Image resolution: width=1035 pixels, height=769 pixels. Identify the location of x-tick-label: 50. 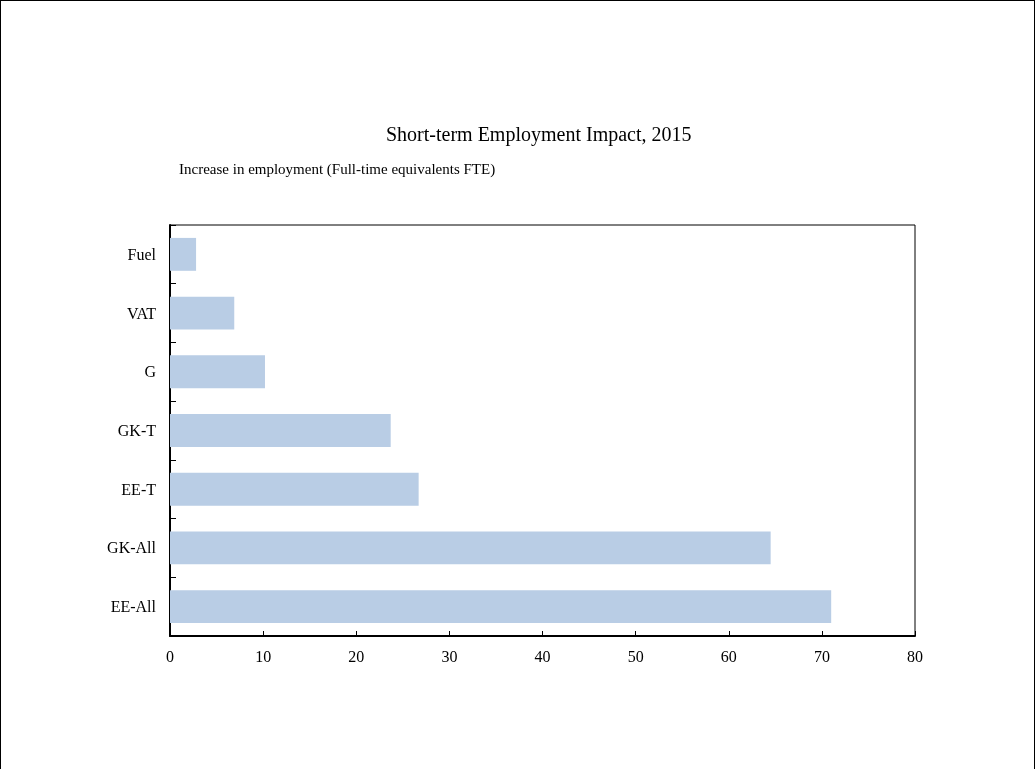
(635, 656).